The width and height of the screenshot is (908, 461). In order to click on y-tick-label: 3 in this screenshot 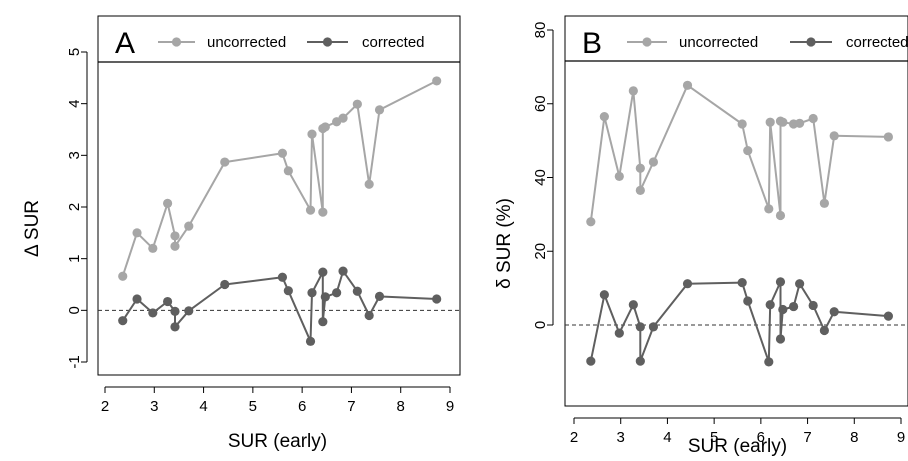, I will do `click(74, 155)`.